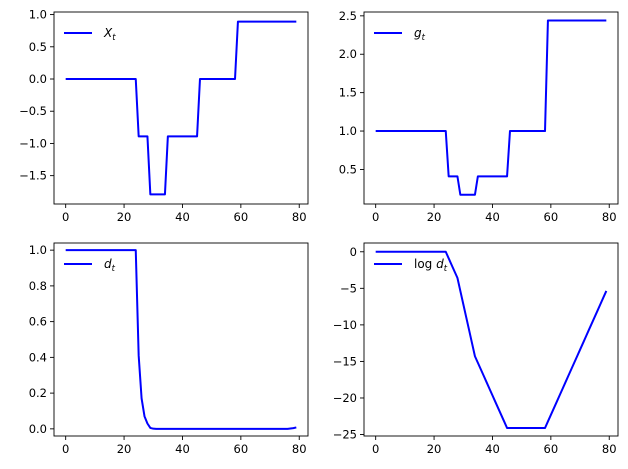 This screenshot has width=628, height=469. What do you see at coordinates (345, 361) in the screenshot?
I see `y-tick-label: −15` at bounding box center [345, 361].